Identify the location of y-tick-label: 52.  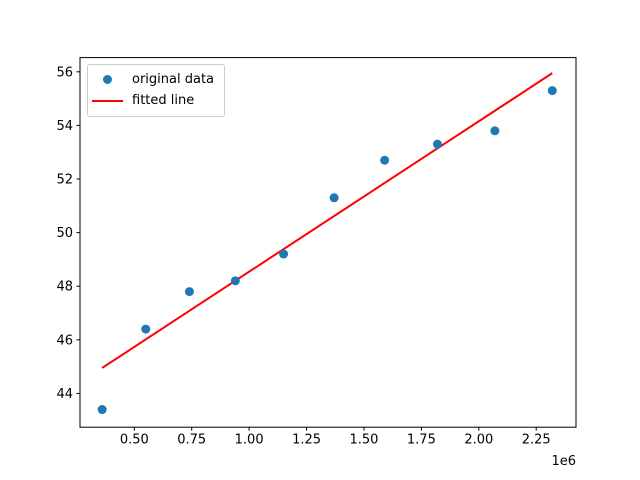
(64, 180).